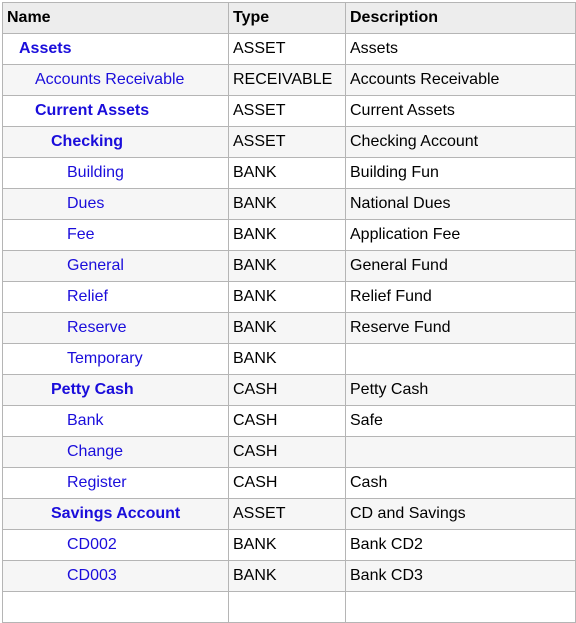 The width and height of the screenshot is (576, 623). I want to click on table-row: Assets ASSET Assets, so click(289, 49).